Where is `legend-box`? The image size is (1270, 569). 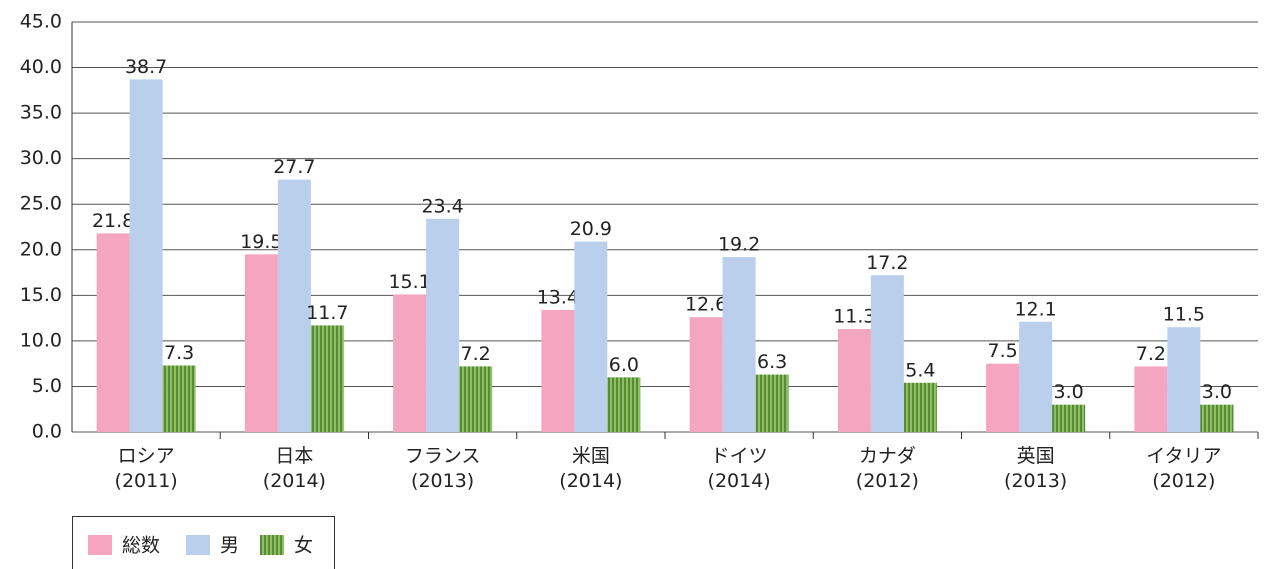 legend-box is located at coordinates (203, 542).